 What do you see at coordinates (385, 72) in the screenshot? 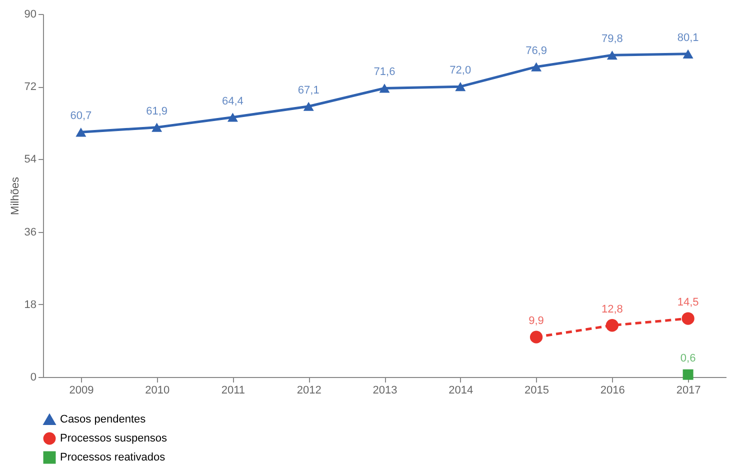
I see `data-label: 71,6` at bounding box center [385, 72].